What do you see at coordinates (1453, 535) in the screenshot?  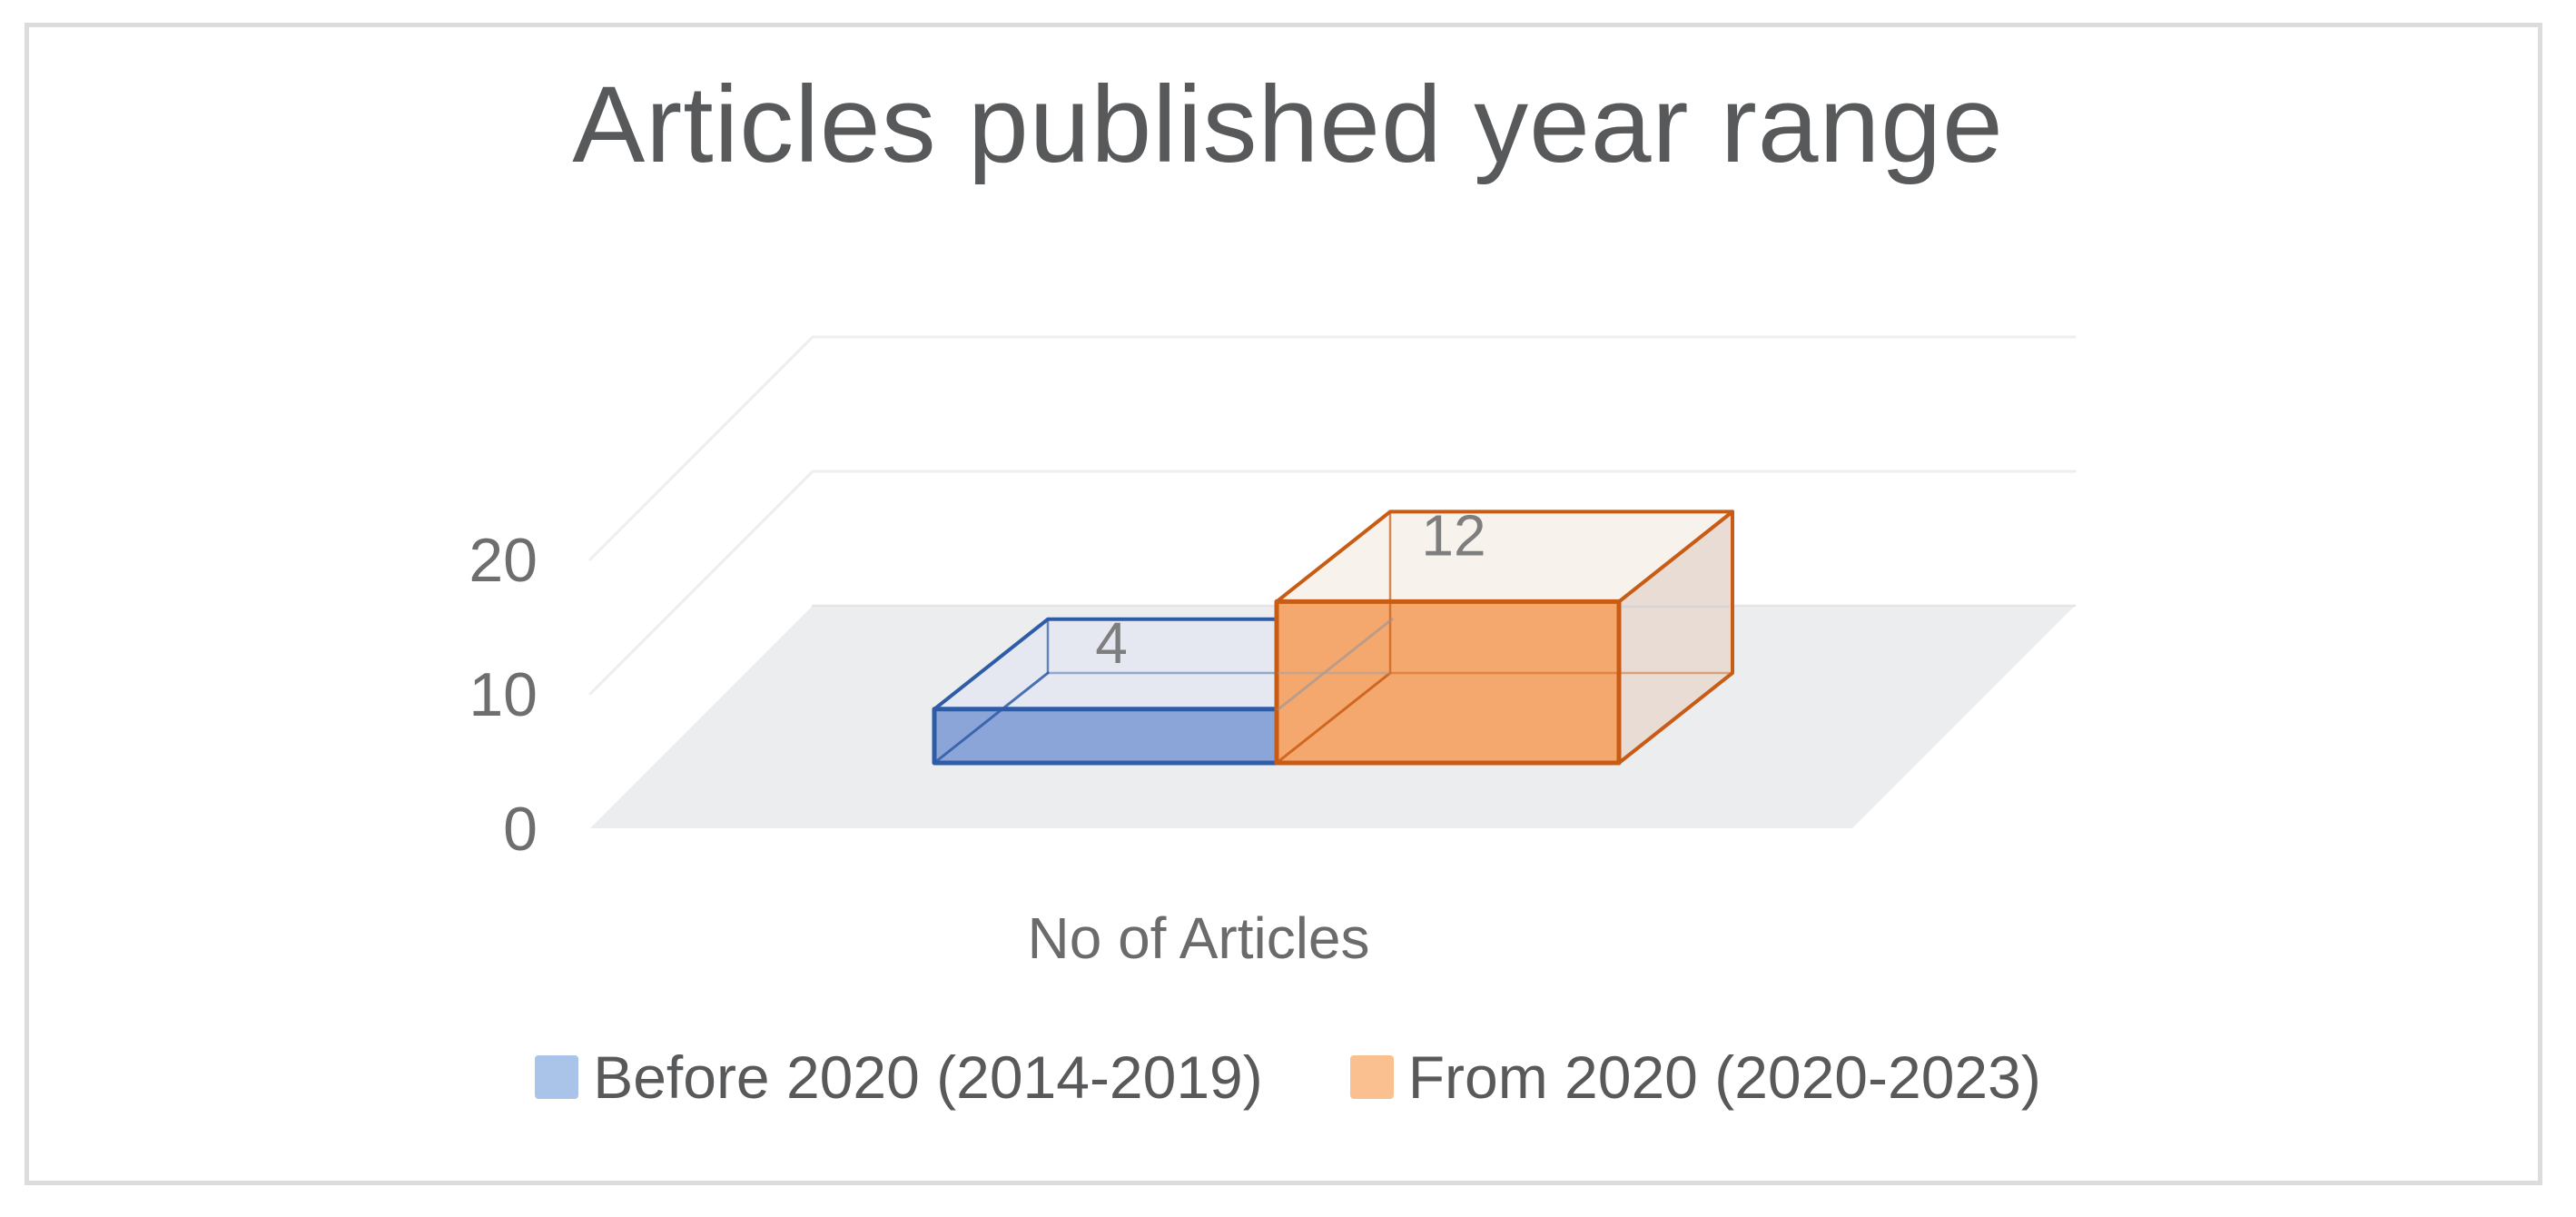 I see `data-label-1: 12` at bounding box center [1453, 535].